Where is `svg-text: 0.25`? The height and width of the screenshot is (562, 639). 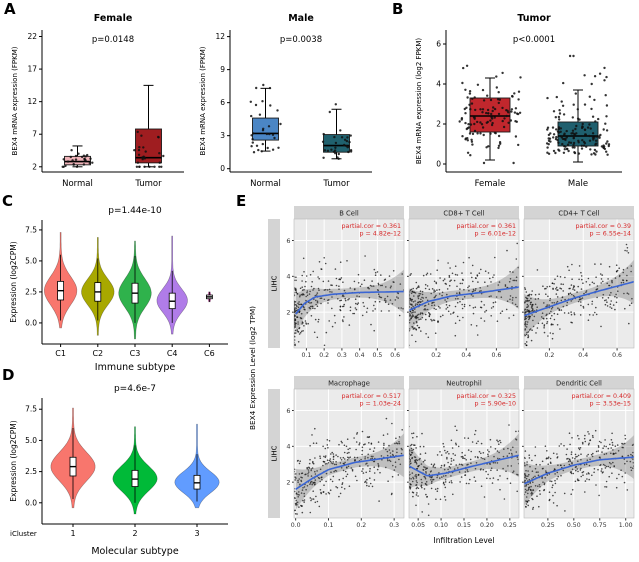
svg-text: 0.25 is located at coordinates (510, 525).